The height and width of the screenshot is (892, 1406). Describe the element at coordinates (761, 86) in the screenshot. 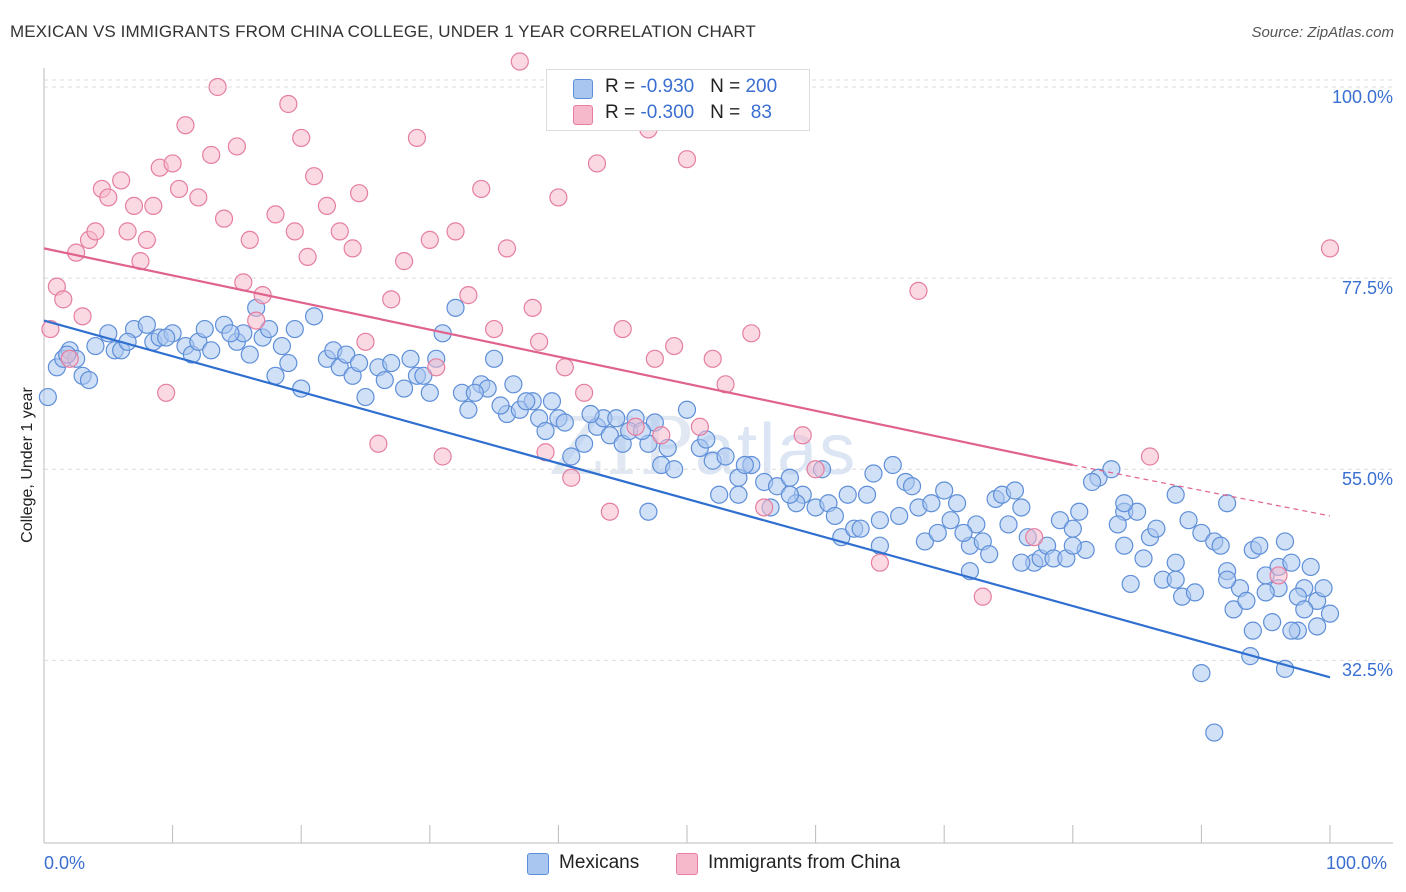

I see `legend-n-value-mexicans: 200` at that location.